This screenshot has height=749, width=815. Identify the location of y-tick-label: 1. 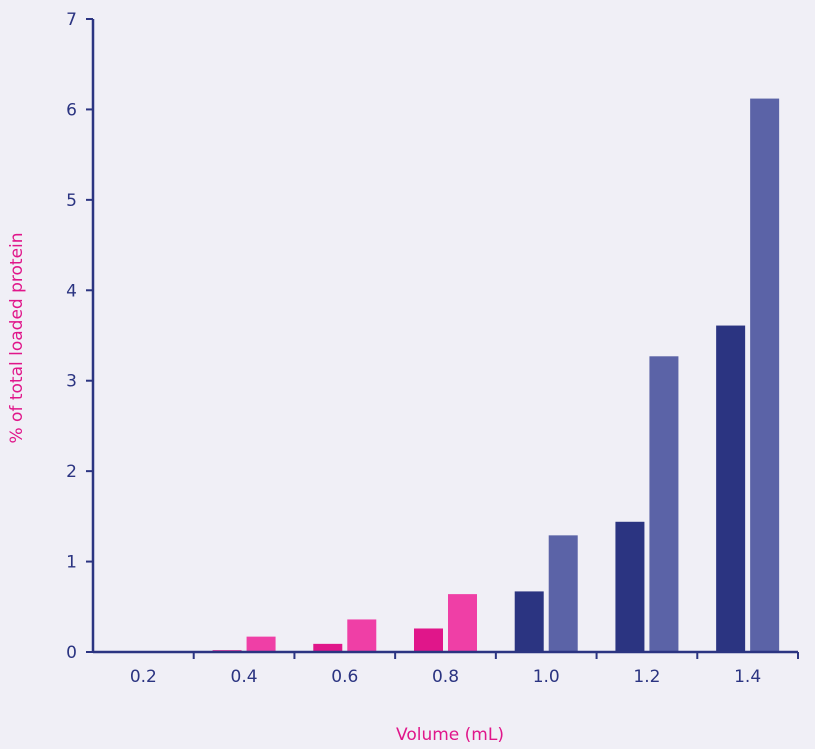
(71, 563).